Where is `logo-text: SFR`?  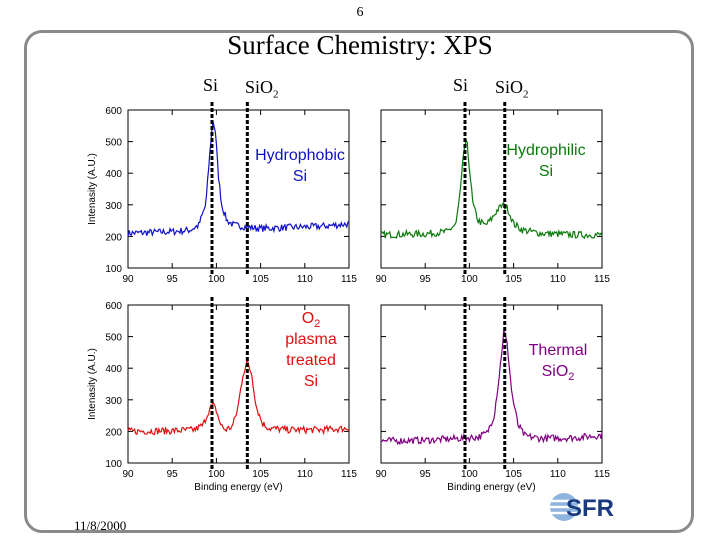 logo-text: SFR is located at coordinates (590, 508).